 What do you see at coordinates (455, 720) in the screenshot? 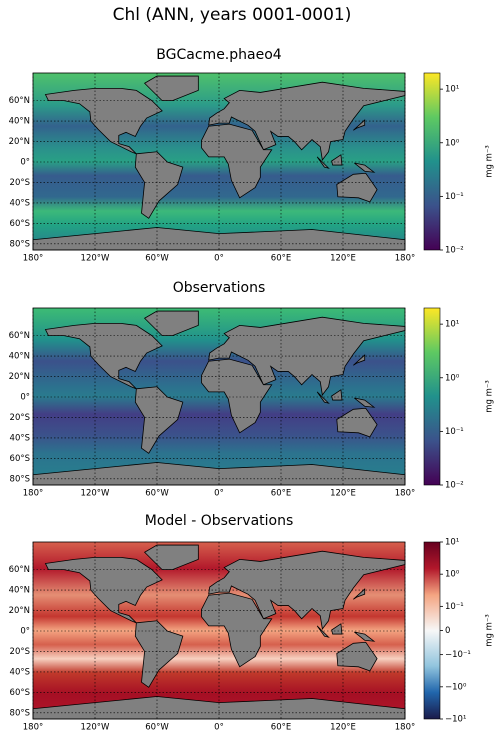
I see `colorbar-tick-label: −10¹` at bounding box center [455, 720].